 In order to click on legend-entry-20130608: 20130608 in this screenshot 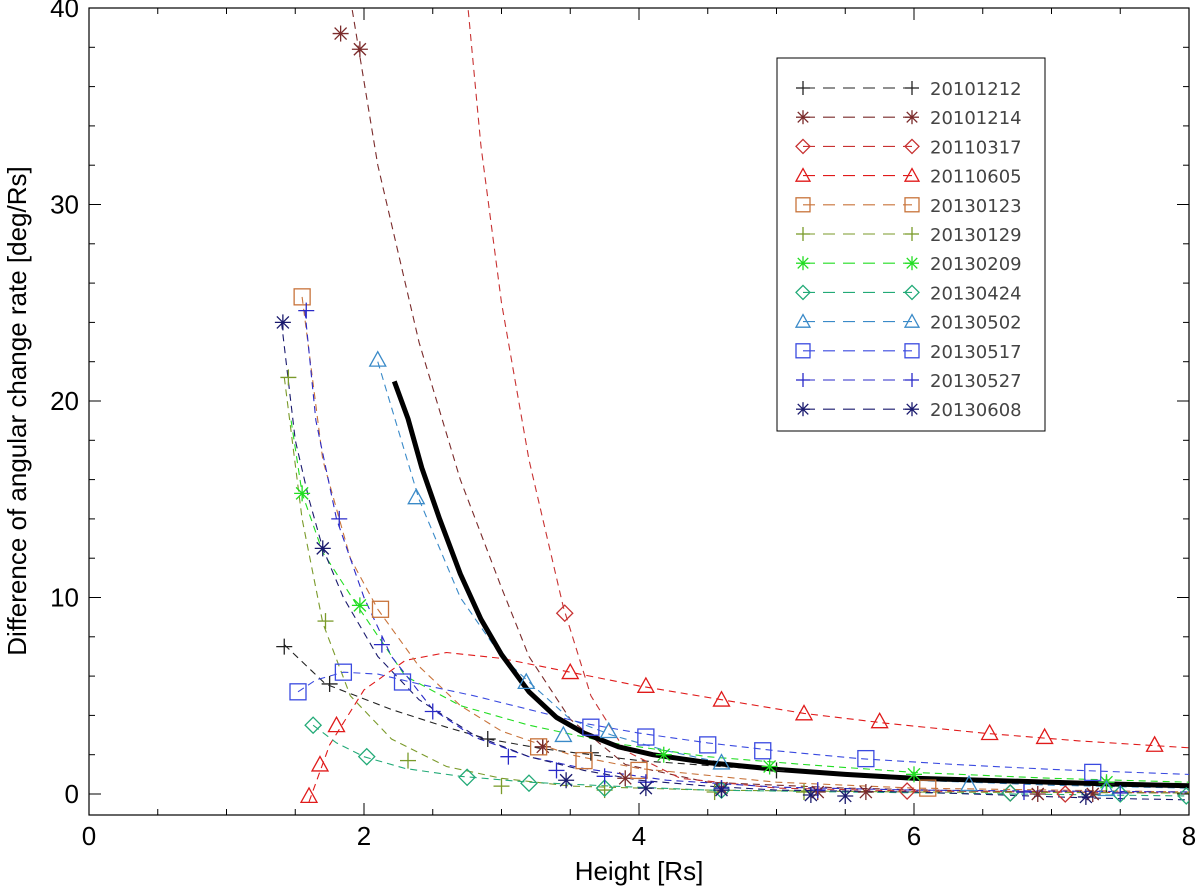, I will do `click(909, 410)`.